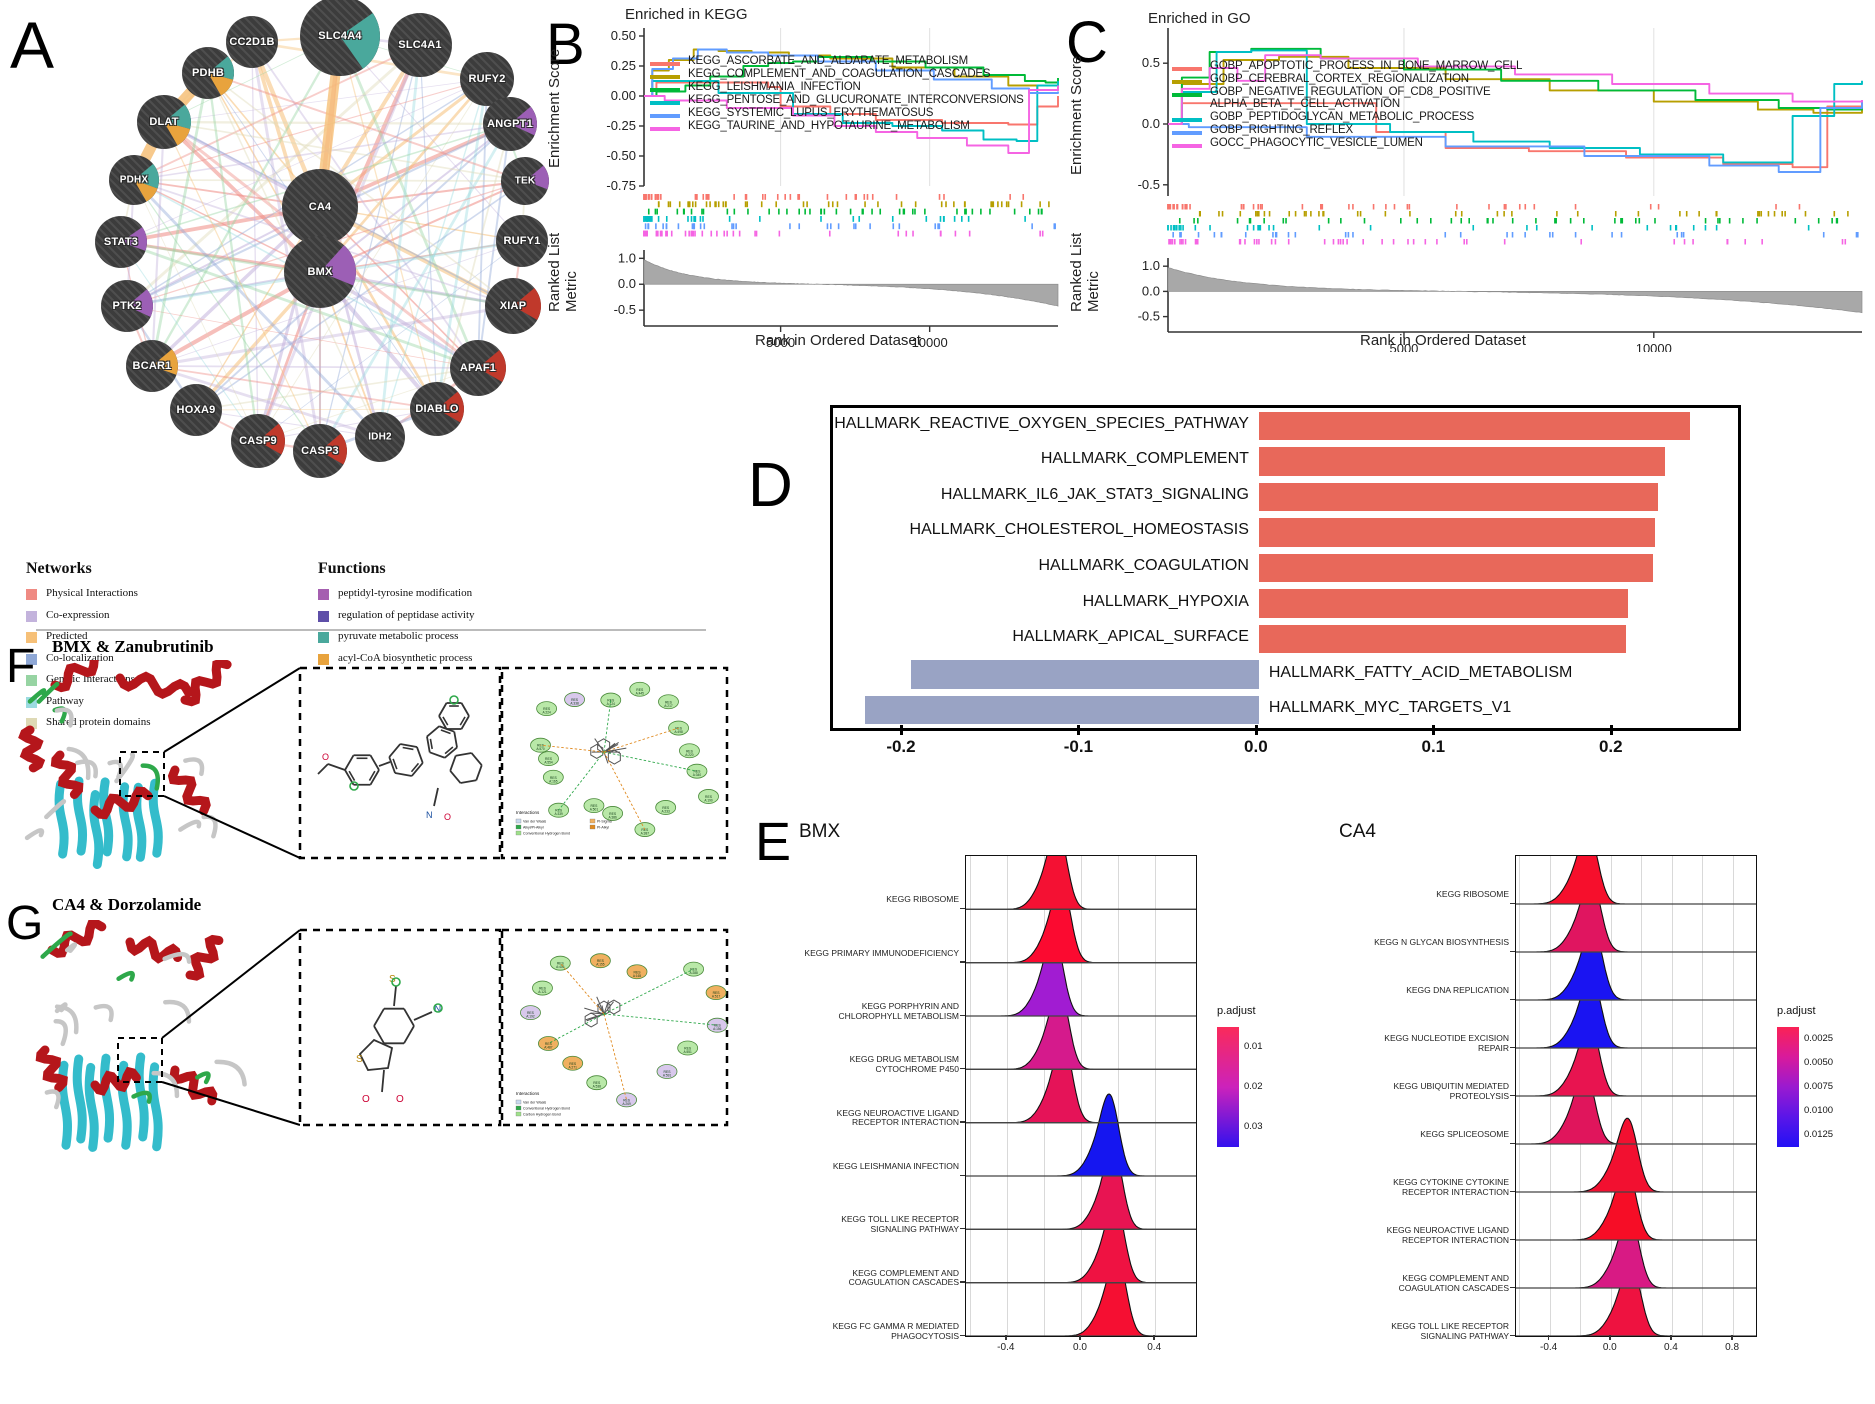  I want to click on network-node-angpt1: ANGPT1, so click(510, 124).